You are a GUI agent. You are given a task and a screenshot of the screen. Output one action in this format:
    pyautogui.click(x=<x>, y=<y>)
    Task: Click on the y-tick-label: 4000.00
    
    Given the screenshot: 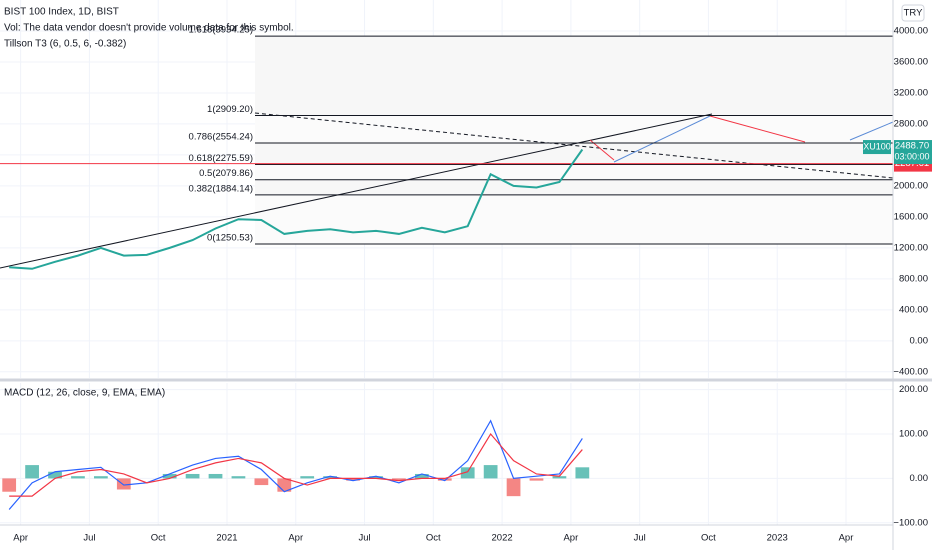 What is the action you would take?
    pyautogui.click(x=911, y=30)
    